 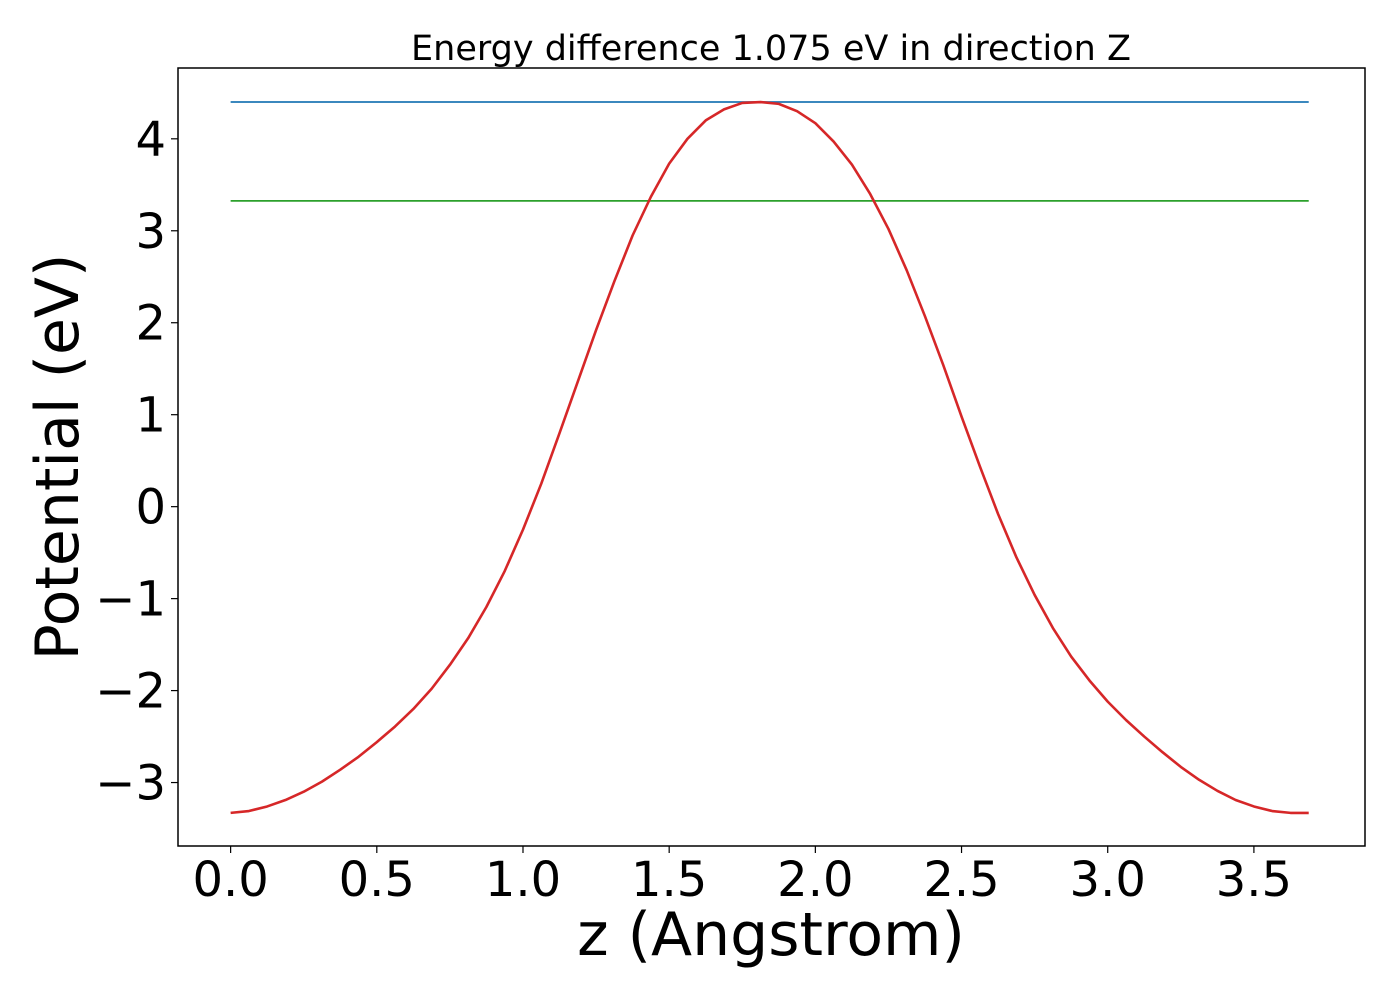 I want to click on y-axis-label: Potential (eV), so click(x=58, y=457).